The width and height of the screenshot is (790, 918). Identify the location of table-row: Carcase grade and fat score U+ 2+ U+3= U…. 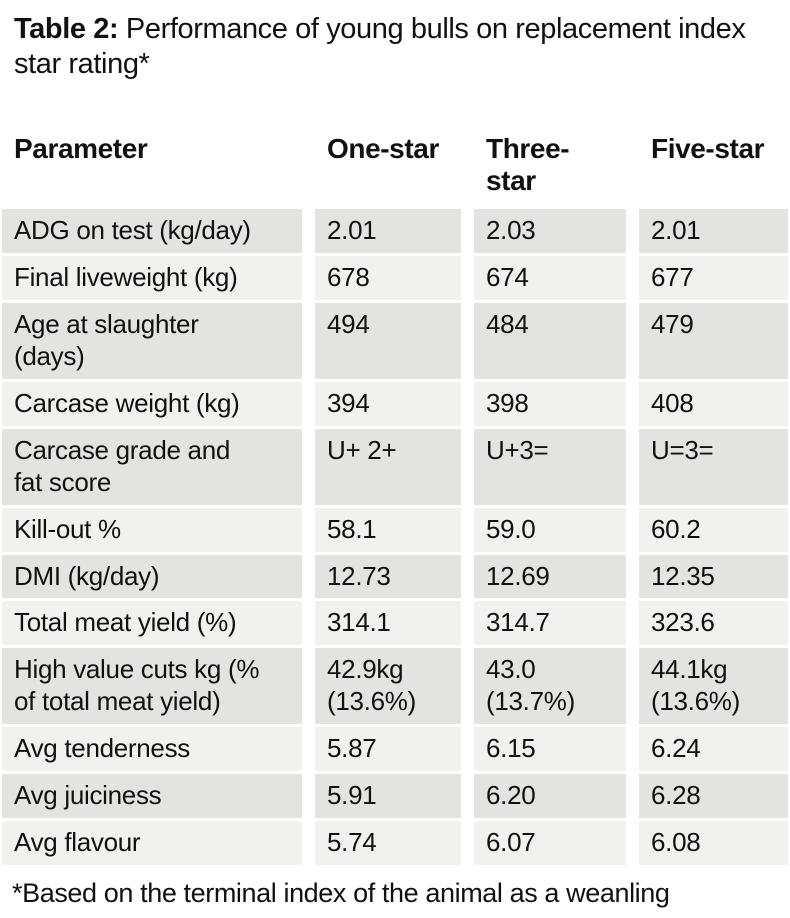
(395, 466).